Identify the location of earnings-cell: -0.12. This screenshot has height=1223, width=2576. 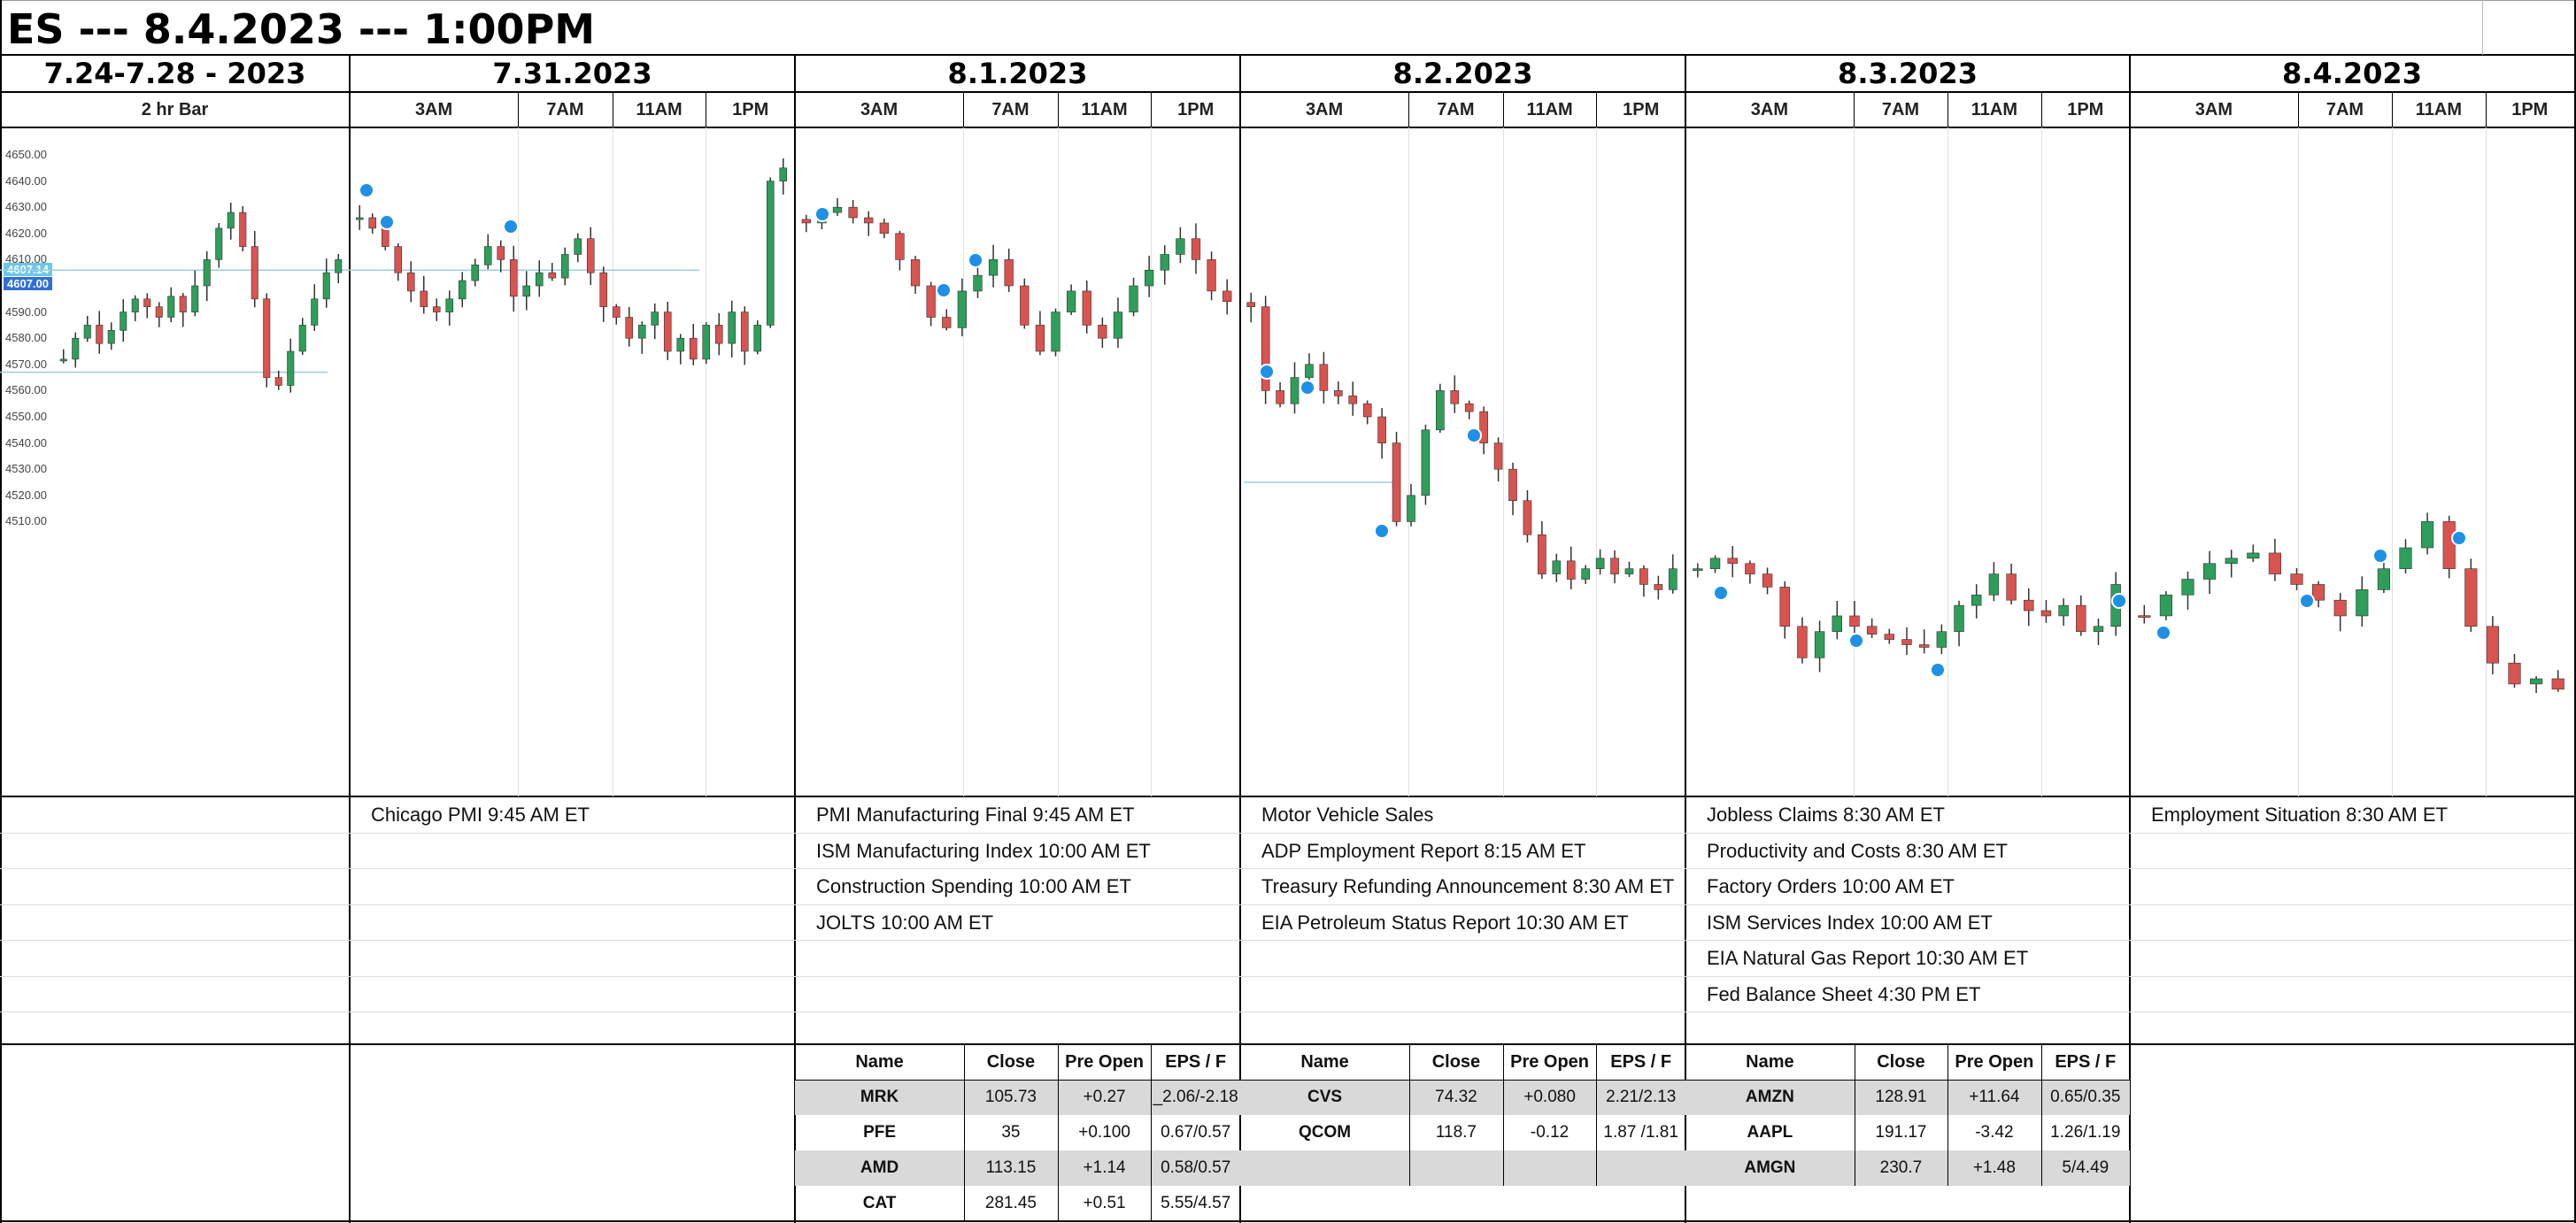
(1550, 1133).